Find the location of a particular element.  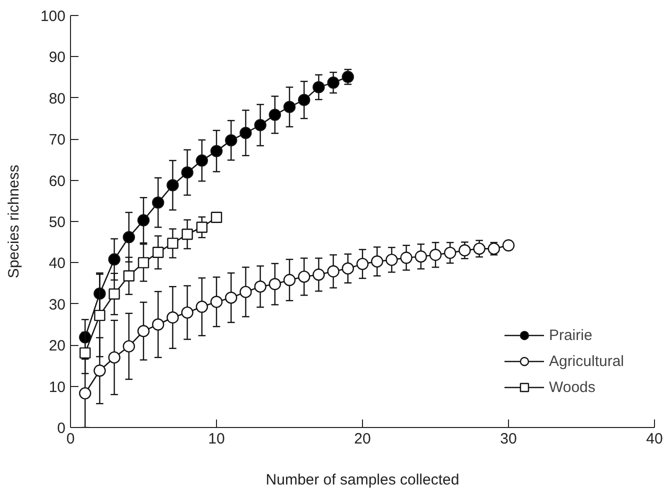

legend-label: Agricultural is located at coordinates (586, 361).